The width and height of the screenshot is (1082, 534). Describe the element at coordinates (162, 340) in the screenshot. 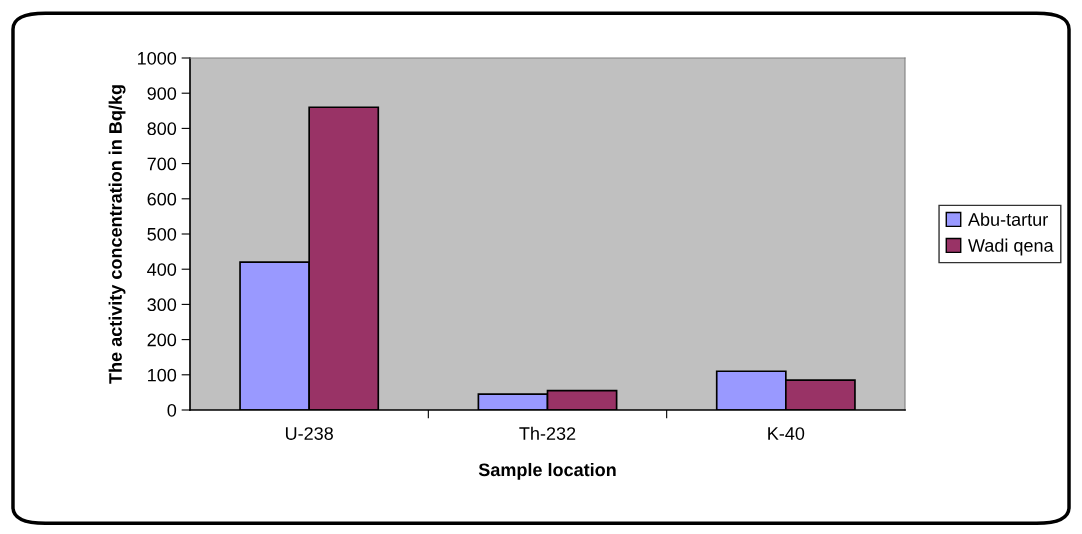

I see `y-tick-label: 200` at that location.